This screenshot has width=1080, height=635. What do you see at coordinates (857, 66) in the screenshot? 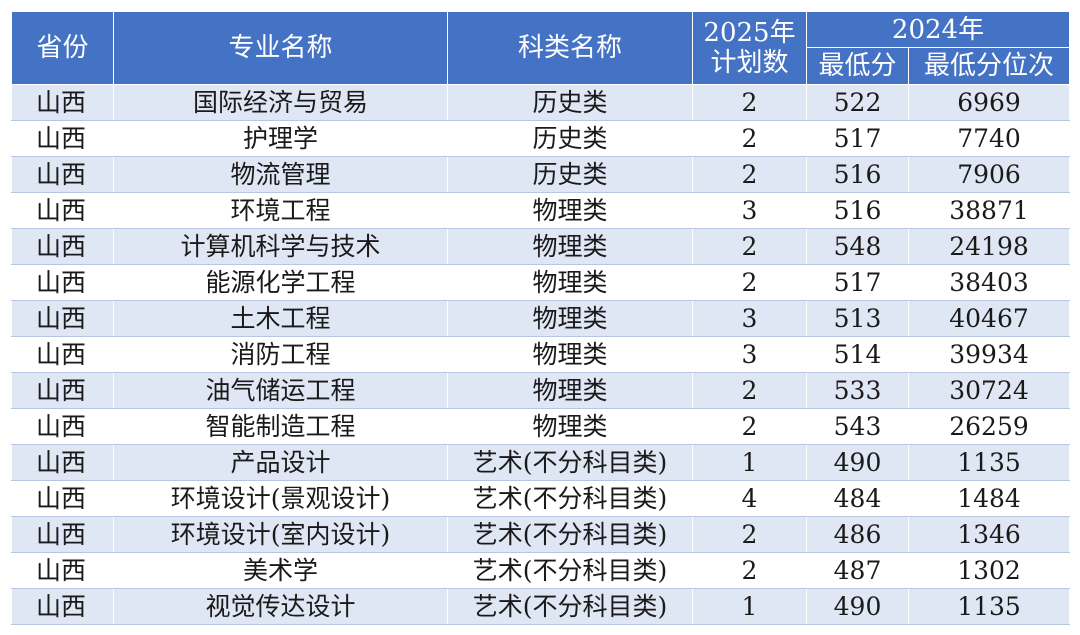
I see `header-min-score: 最低分` at bounding box center [857, 66].